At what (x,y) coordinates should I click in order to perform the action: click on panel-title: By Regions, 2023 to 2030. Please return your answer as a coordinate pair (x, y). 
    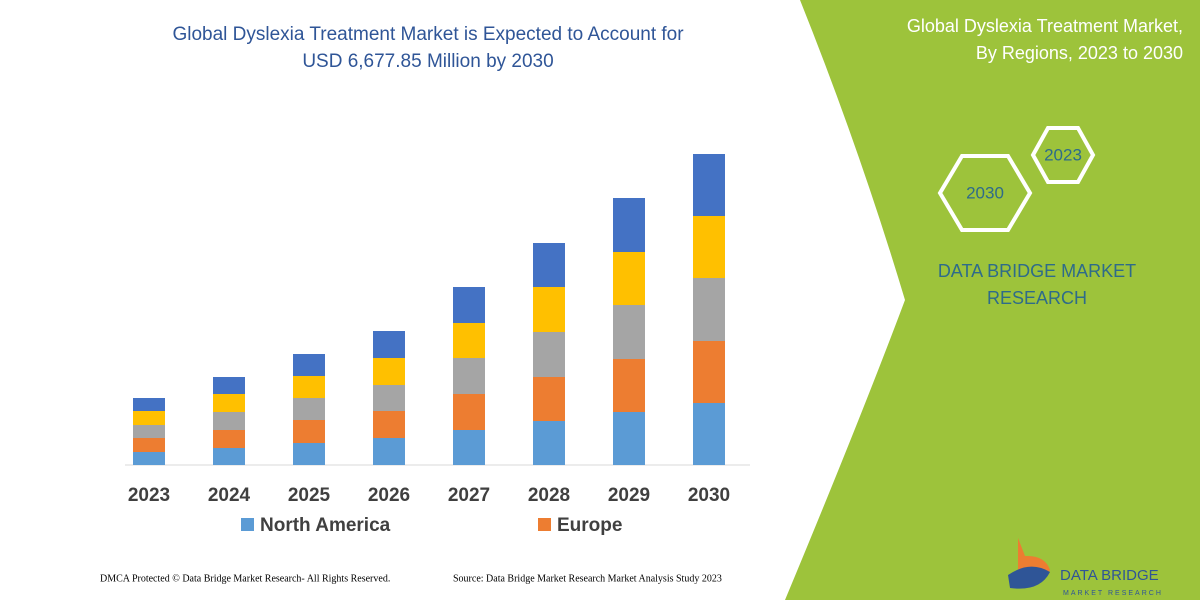
    Looking at the image, I should click on (1079, 53).